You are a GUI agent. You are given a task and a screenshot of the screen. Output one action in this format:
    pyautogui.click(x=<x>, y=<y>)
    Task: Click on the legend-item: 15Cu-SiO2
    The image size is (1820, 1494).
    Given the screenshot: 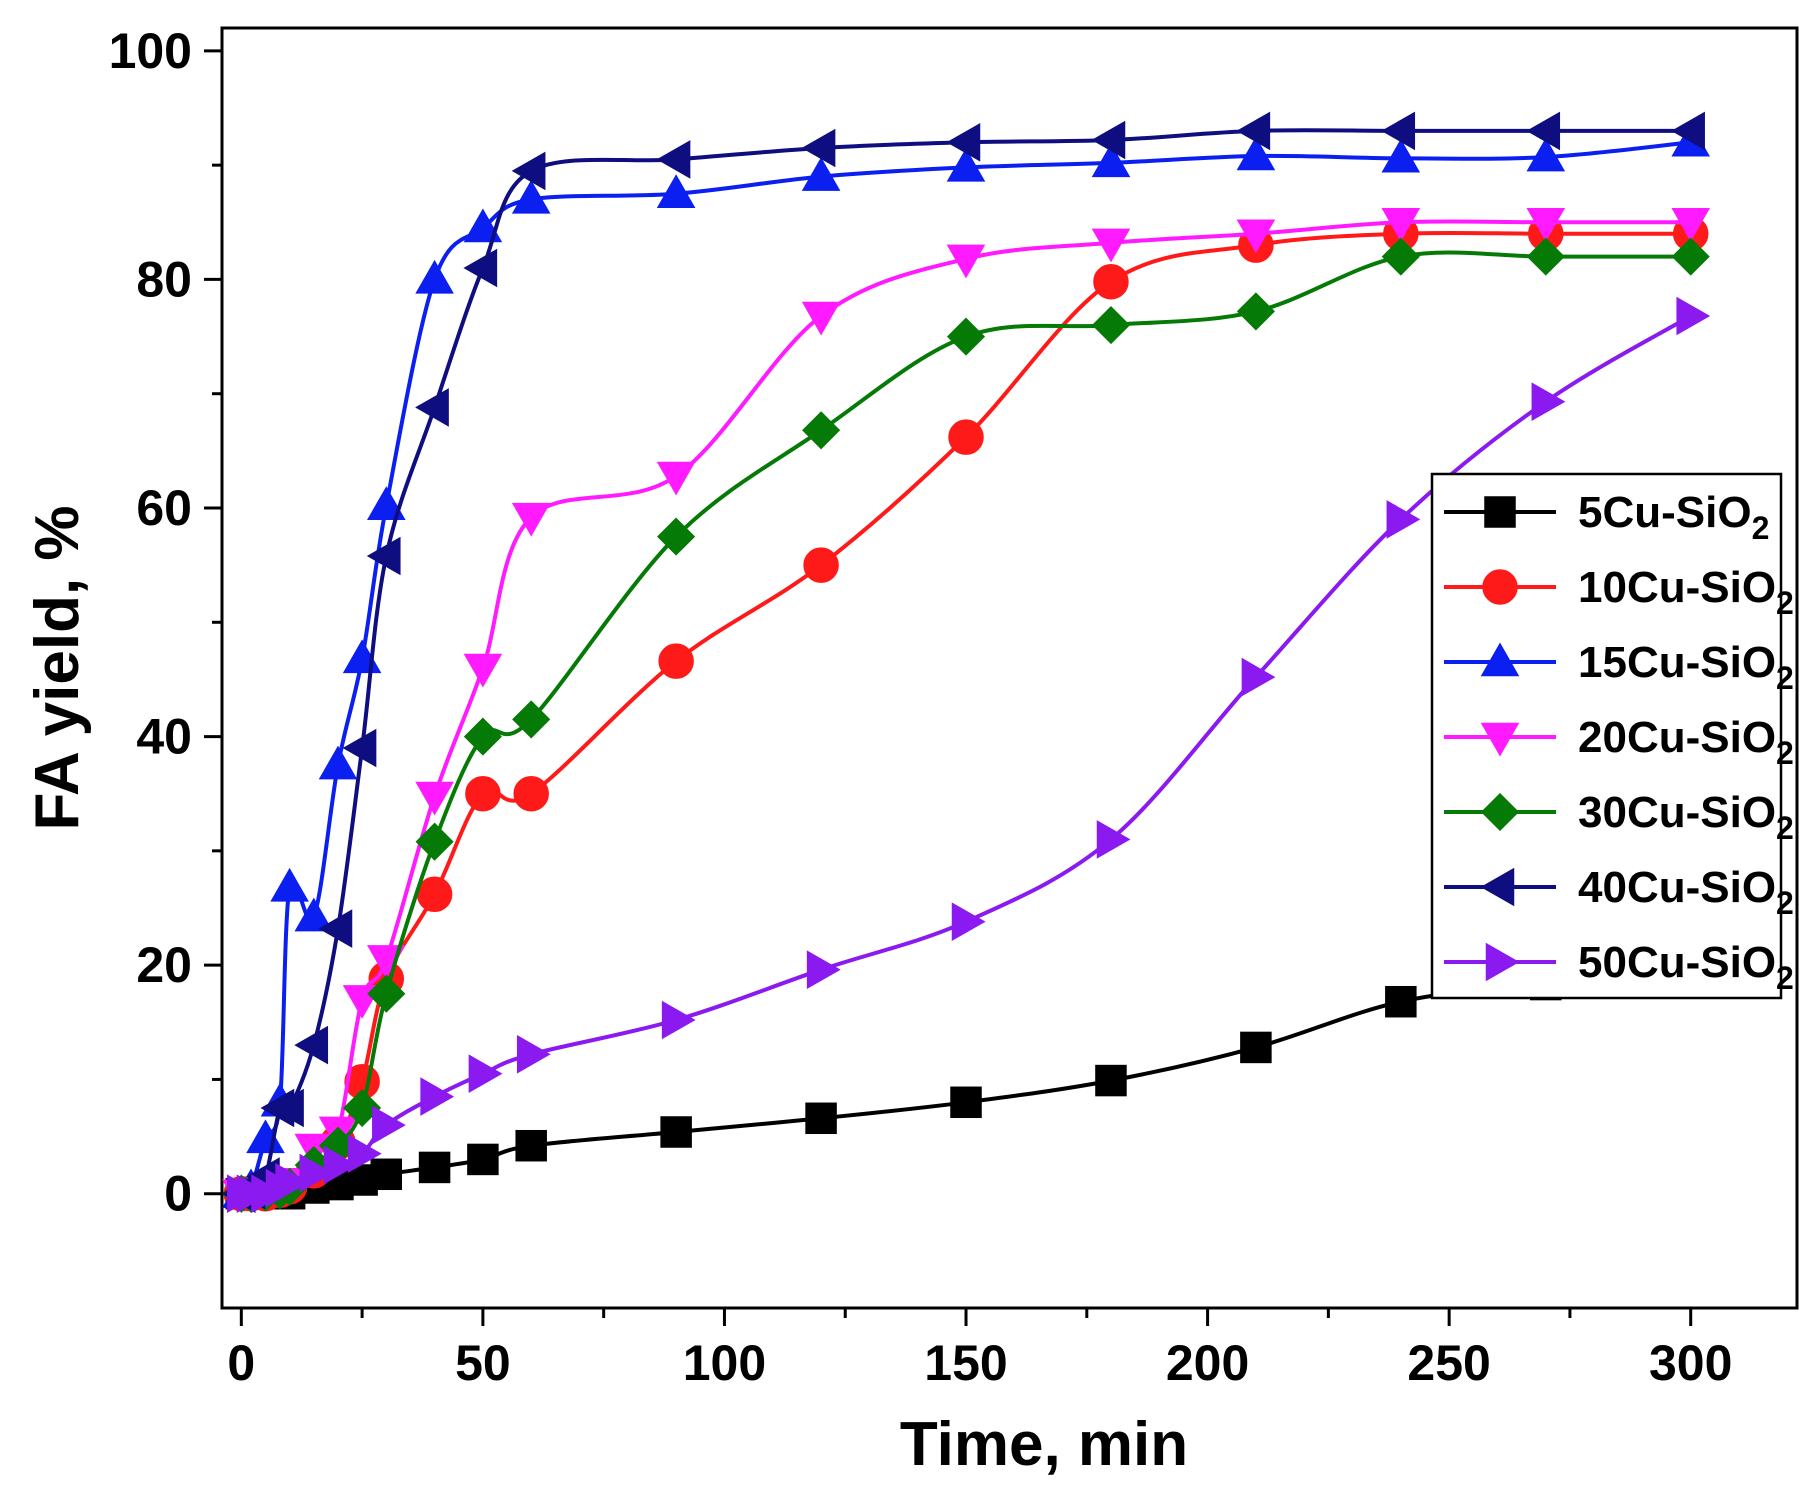 What is the action you would take?
    pyautogui.click(x=1619, y=667)
    